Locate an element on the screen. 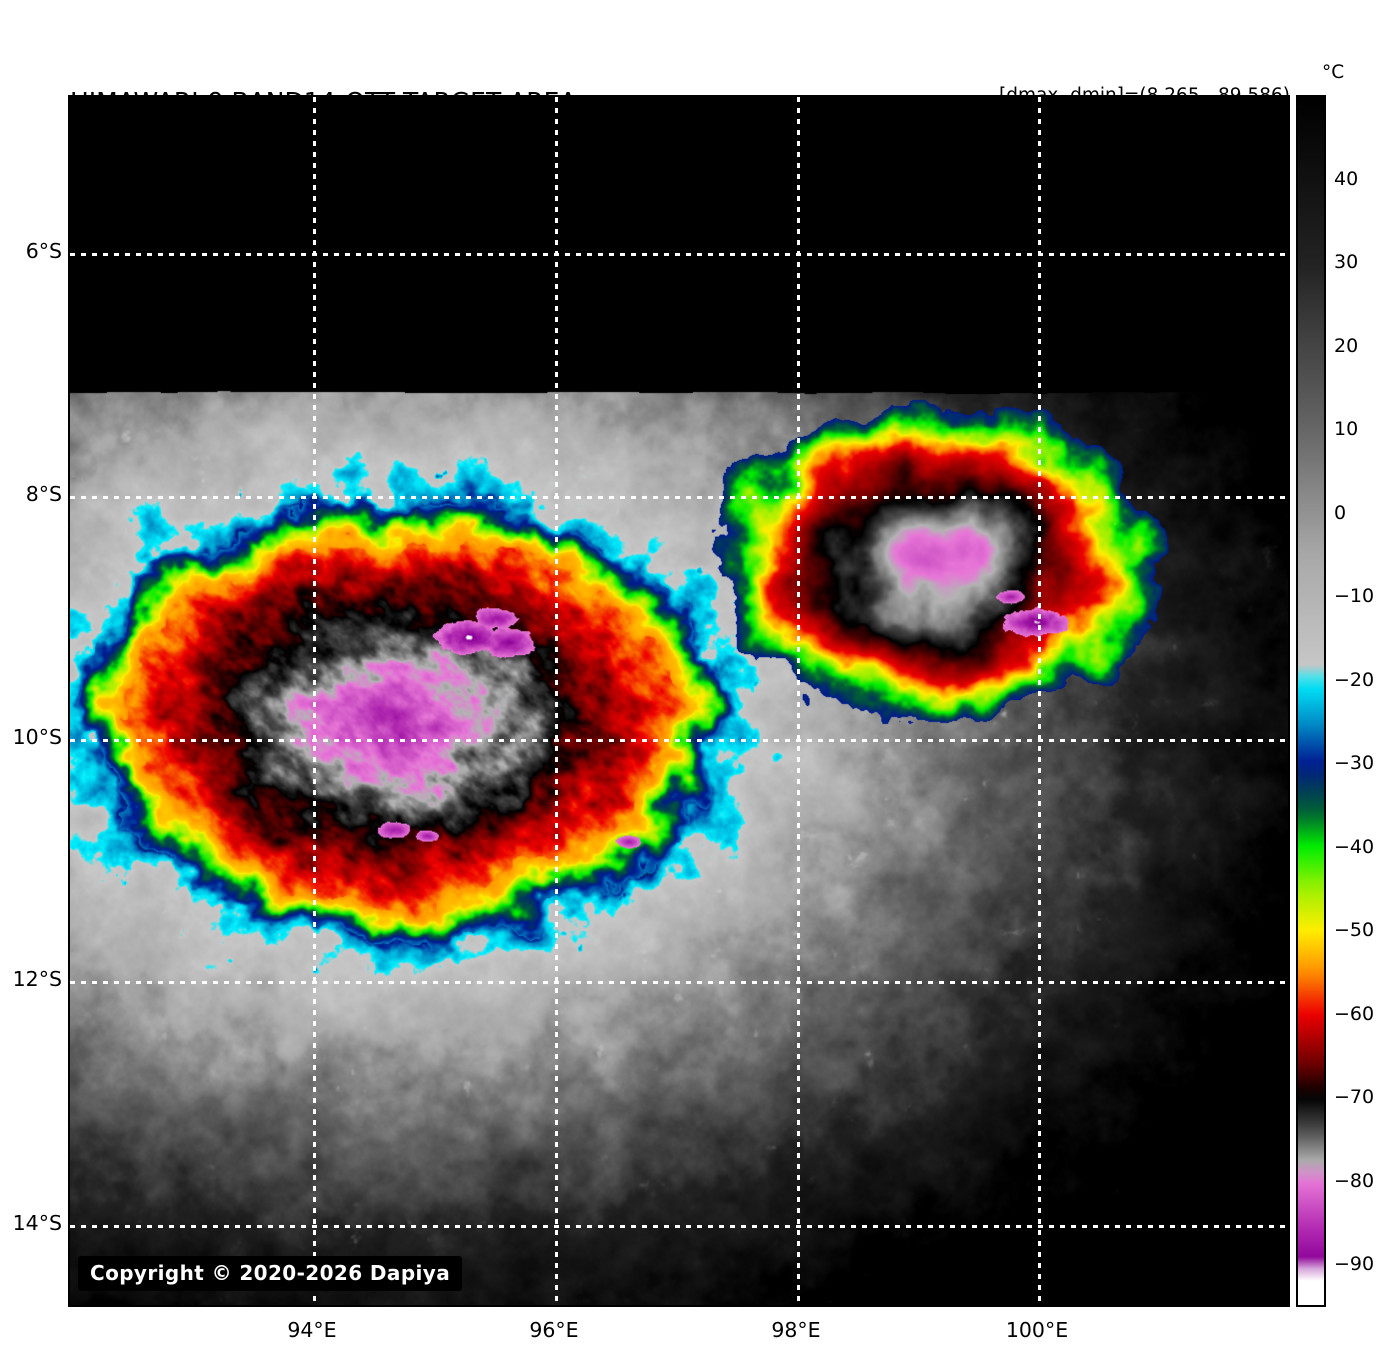  x-axis-tick-label: 94°E is located at coordinates (312, 1330).